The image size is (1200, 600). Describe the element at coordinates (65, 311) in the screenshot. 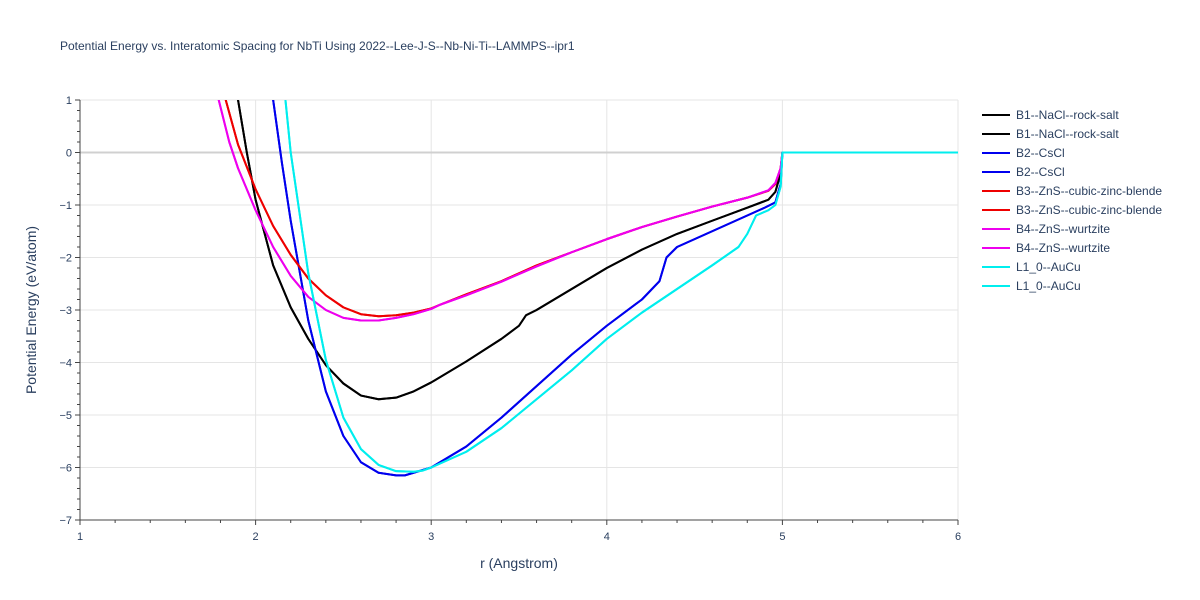

I see `y-tick-label: −3` at that location.